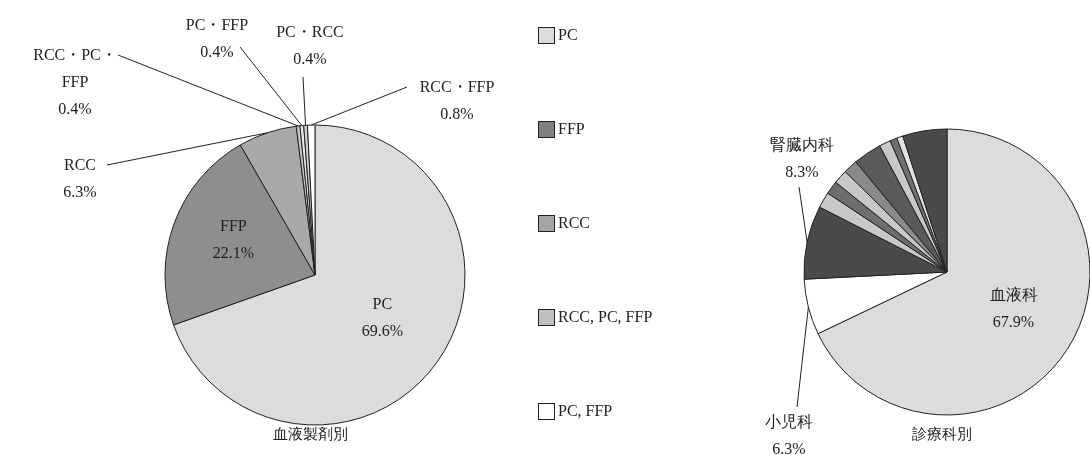  I want to click on text: 診療科別, so click(942, 434).